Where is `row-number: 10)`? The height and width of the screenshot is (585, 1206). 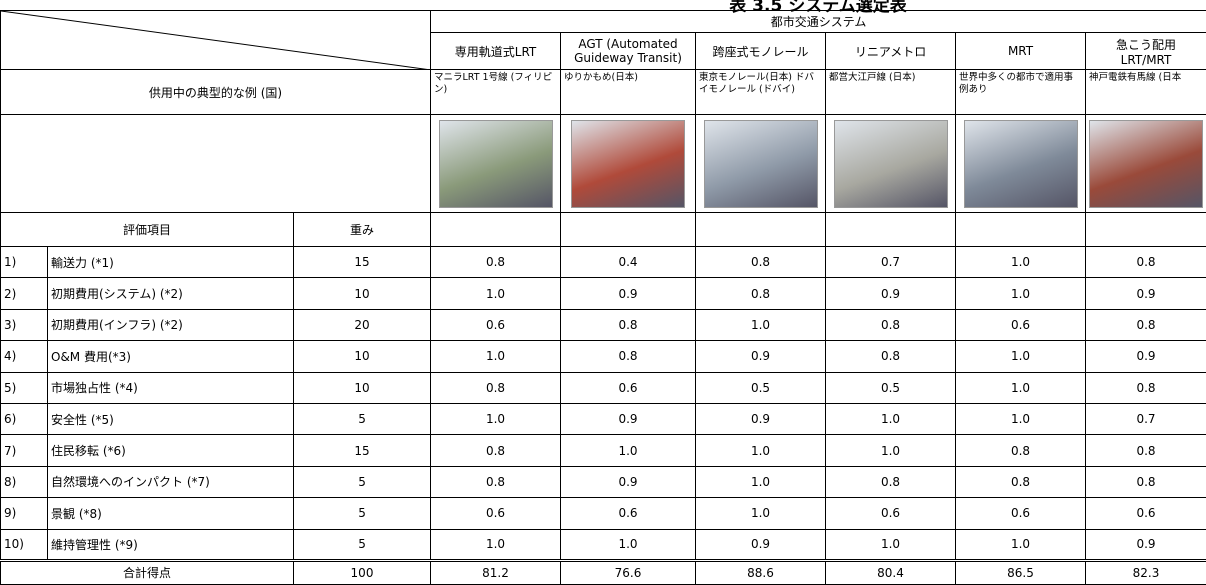 row-number: 10) is located at coordinates (24, 544).